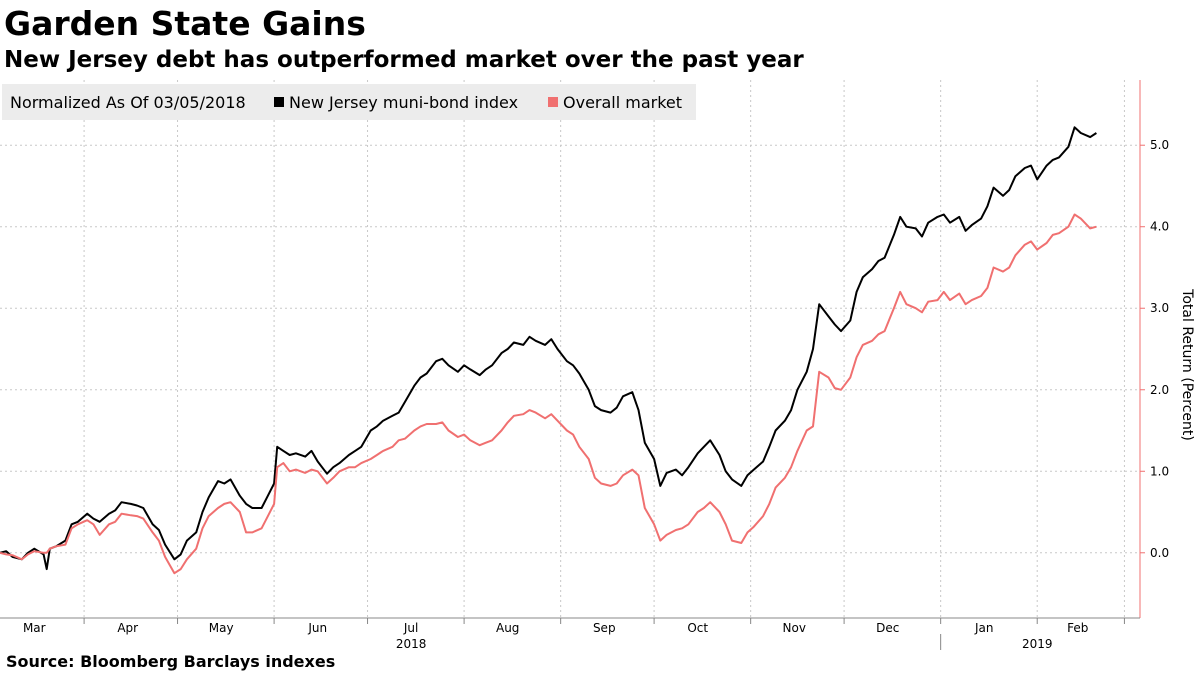  Describe the element at coordinates (1187, 364) in the screenshot. I see `y-axis-title: Total Return (Percent)` at that location.